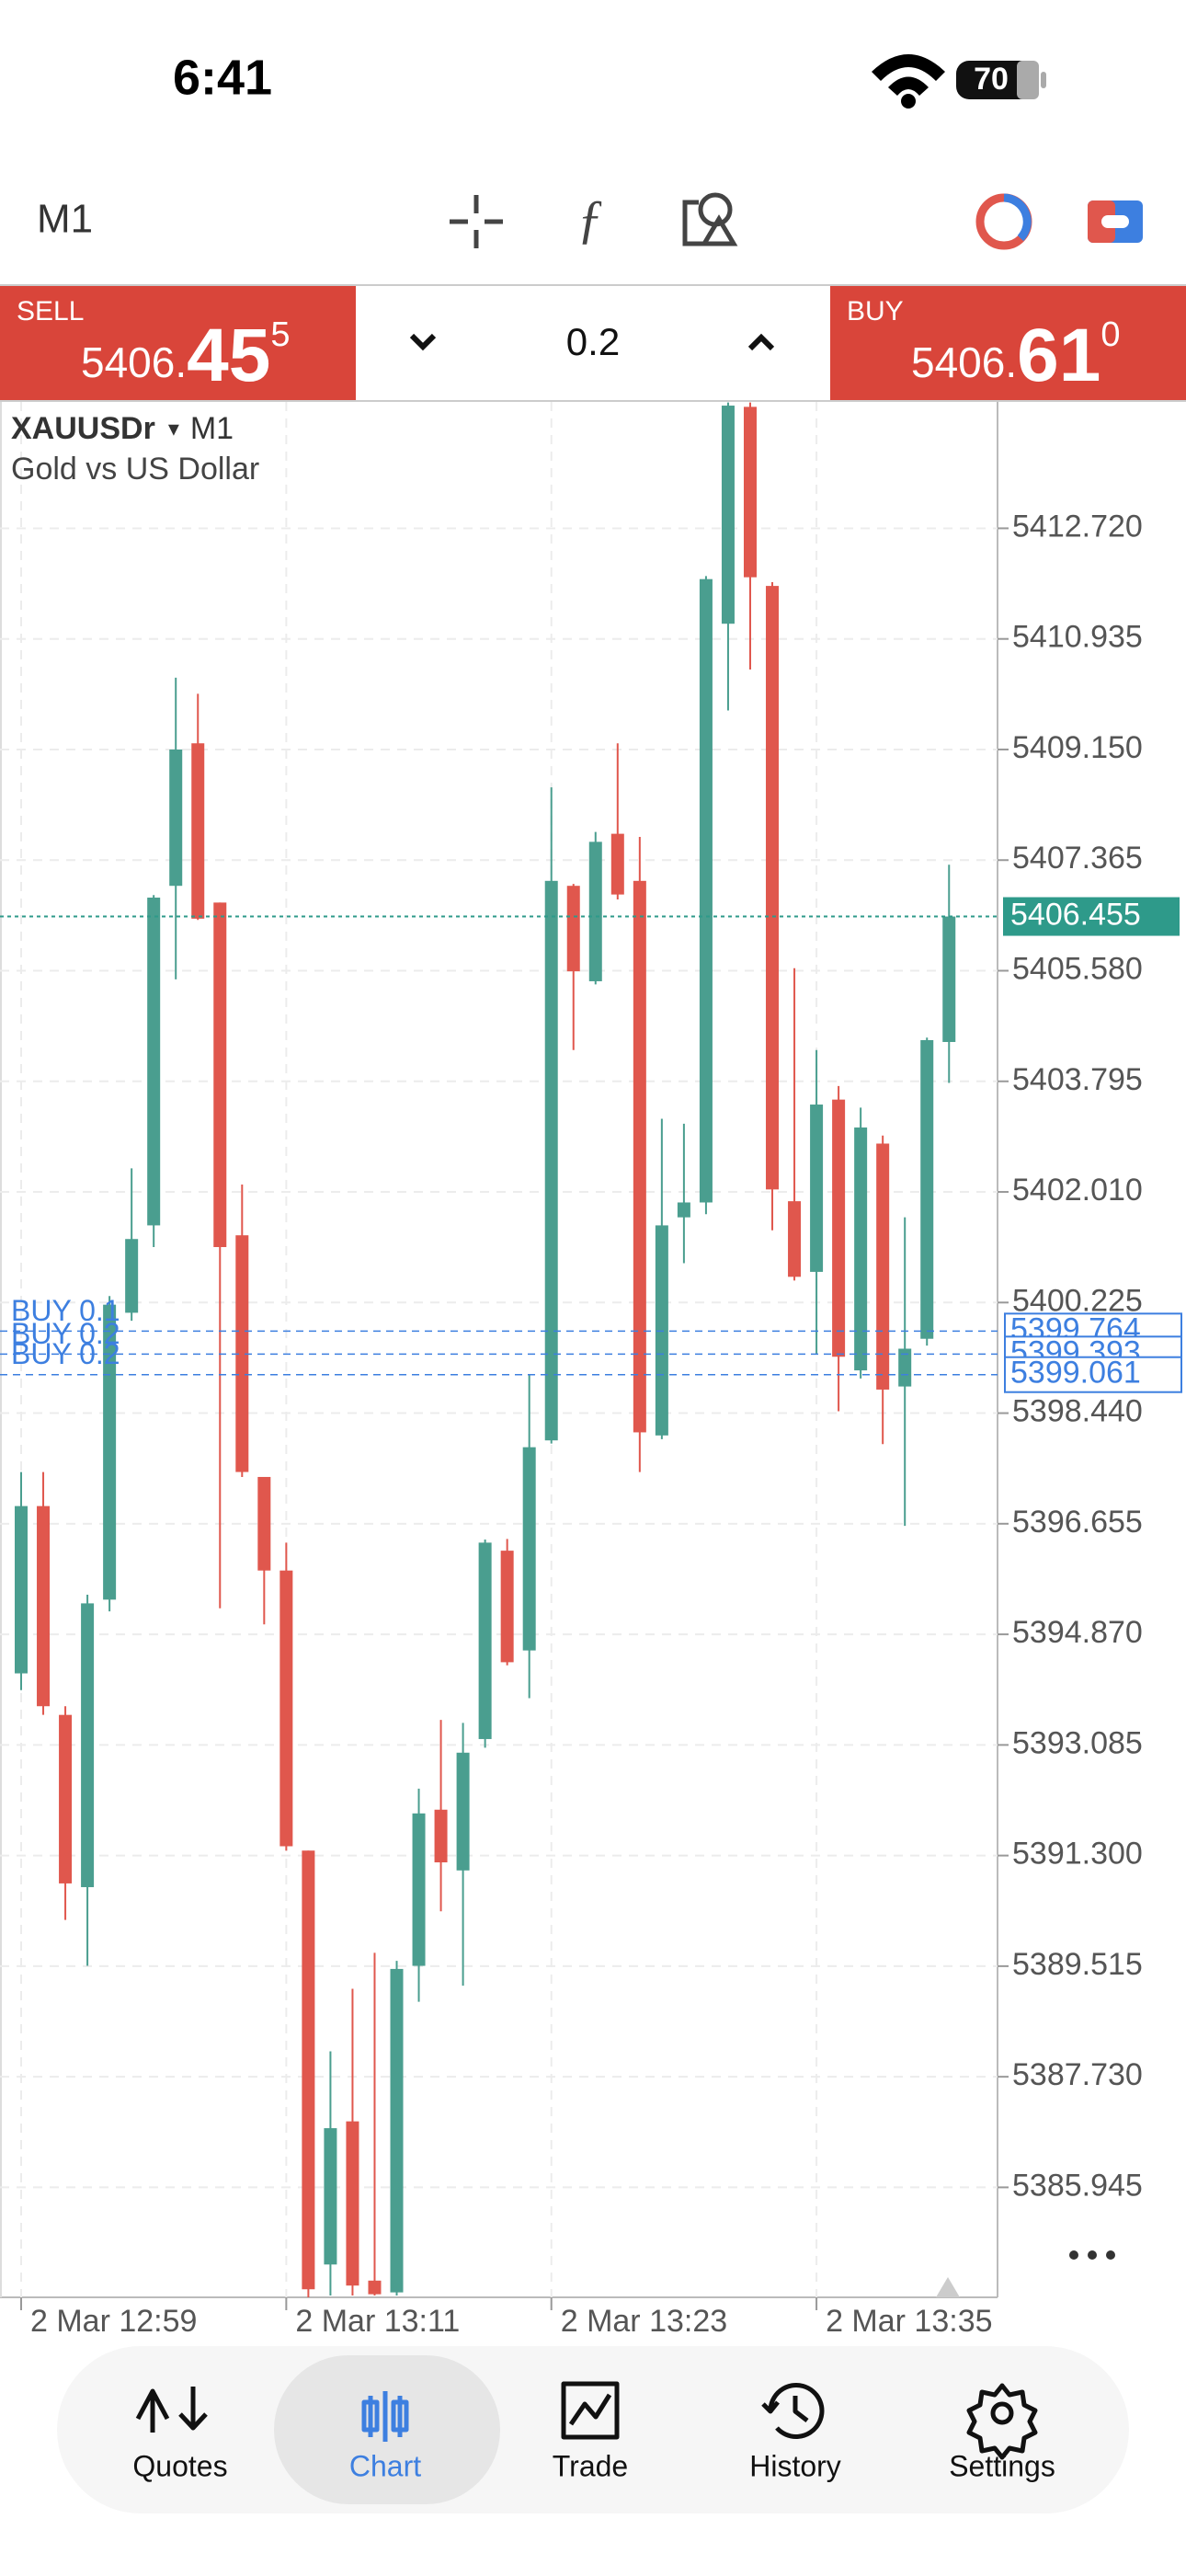 The height and width of the screenshot is (2576, 1186). I want to click on current-price-box, so click(1091, 916).